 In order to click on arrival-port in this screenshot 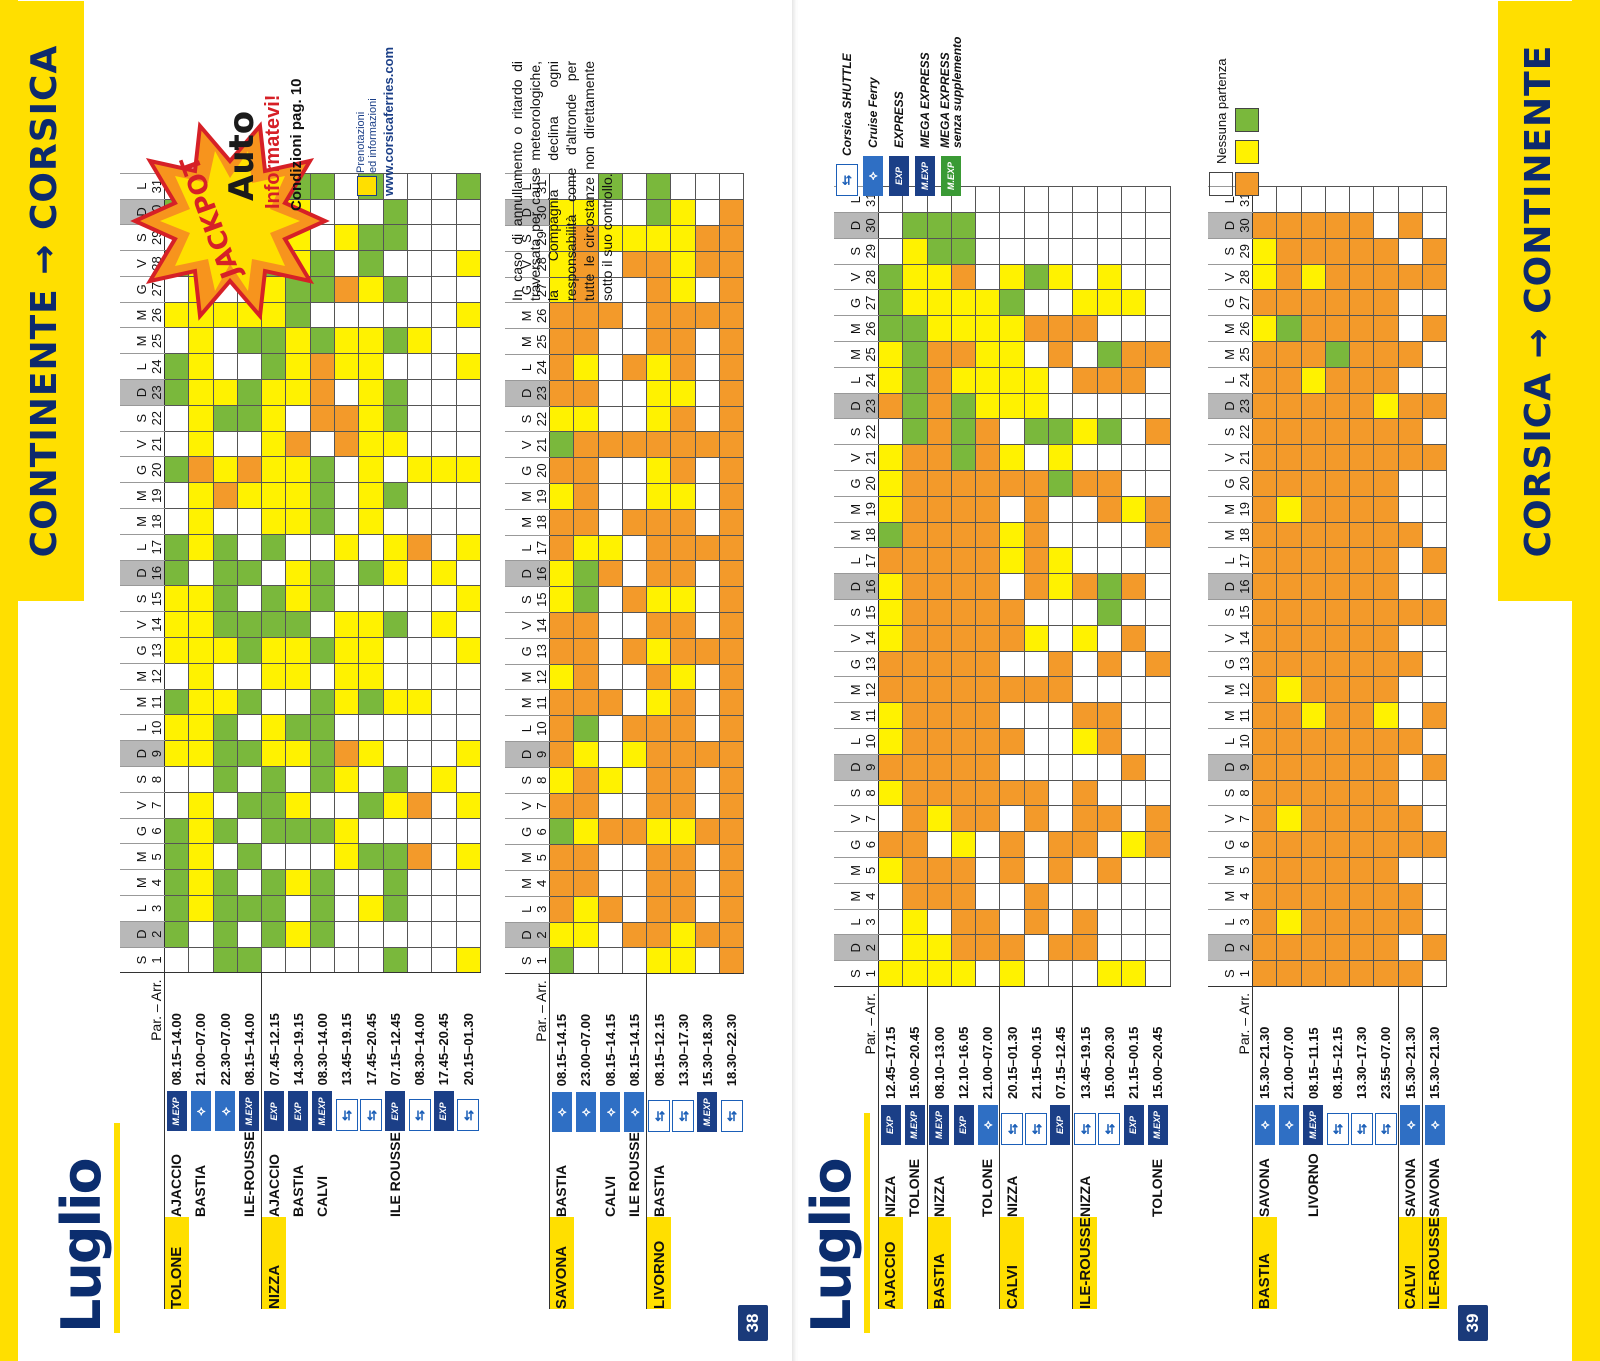, I will do `click(683, 1174)`.